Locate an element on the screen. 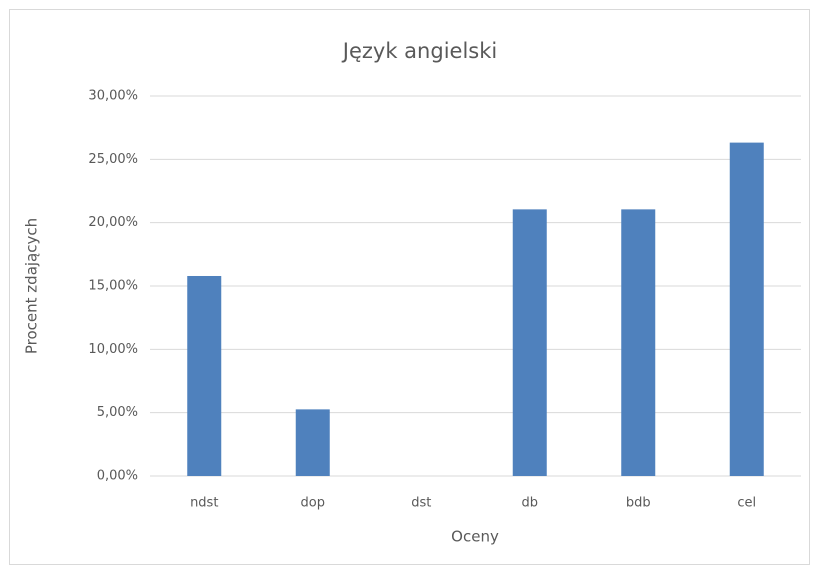 The width and height of the screenshot is (817, 571). y-tick-label: 30,00% is located at coordinates (113, 96).